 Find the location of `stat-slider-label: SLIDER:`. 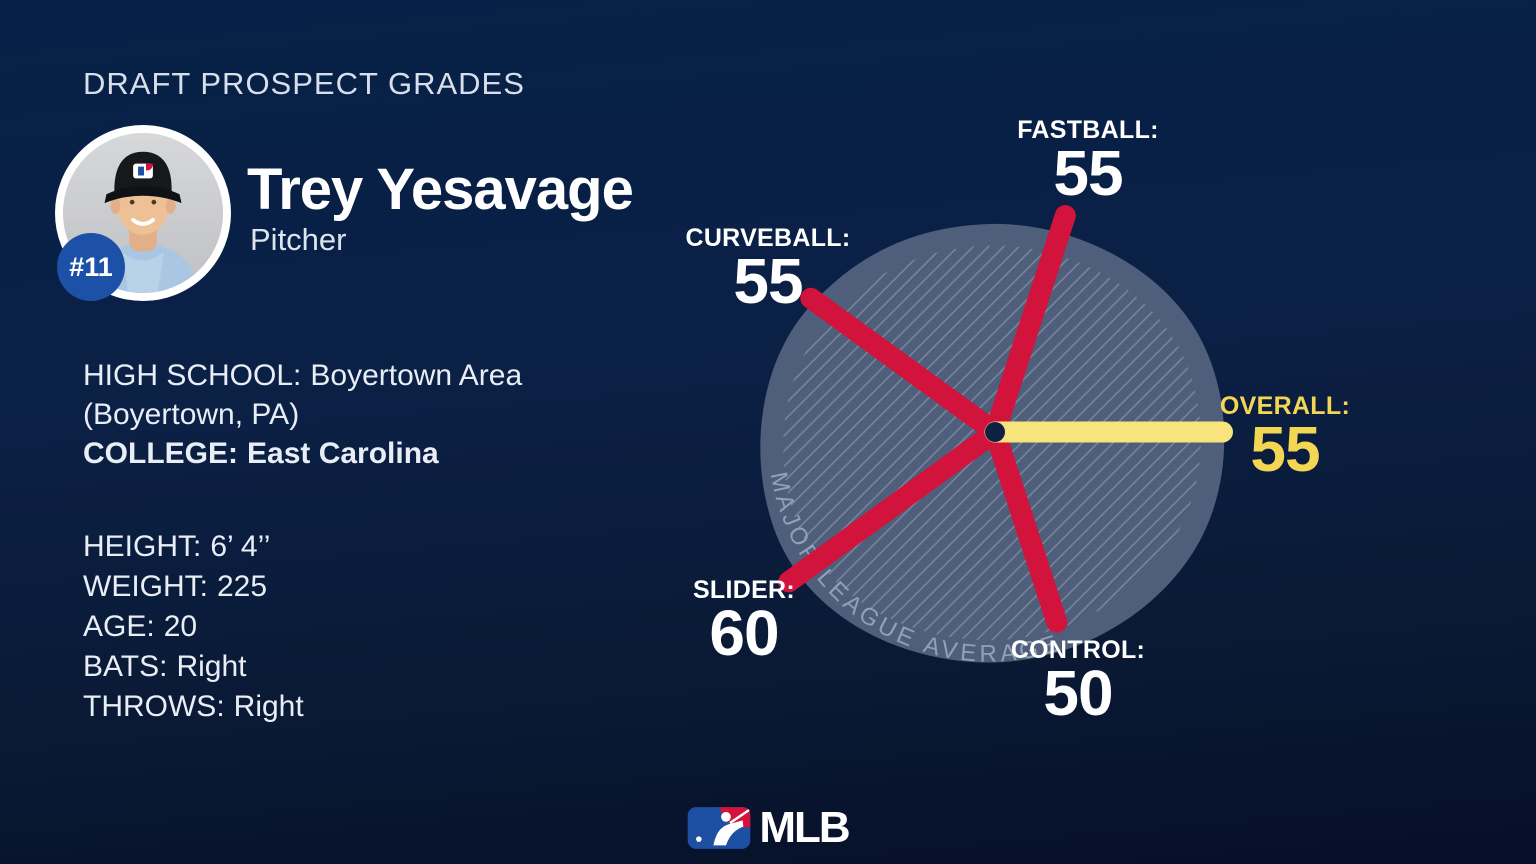

stat-slider-label: SLIDER: is located at coordinates (744, 590).